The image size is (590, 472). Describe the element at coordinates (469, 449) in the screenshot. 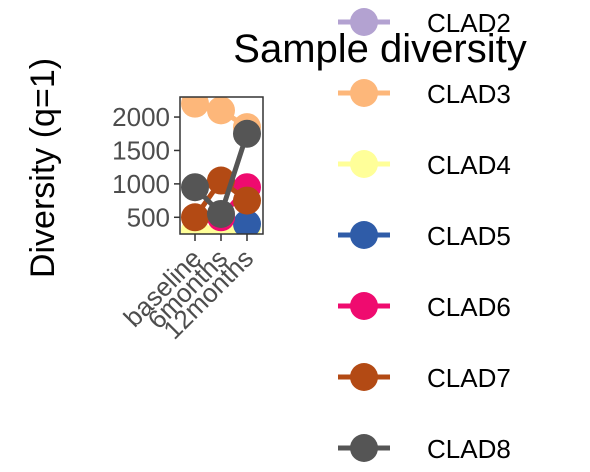

I see `legend-label: CLAD8` at that location.